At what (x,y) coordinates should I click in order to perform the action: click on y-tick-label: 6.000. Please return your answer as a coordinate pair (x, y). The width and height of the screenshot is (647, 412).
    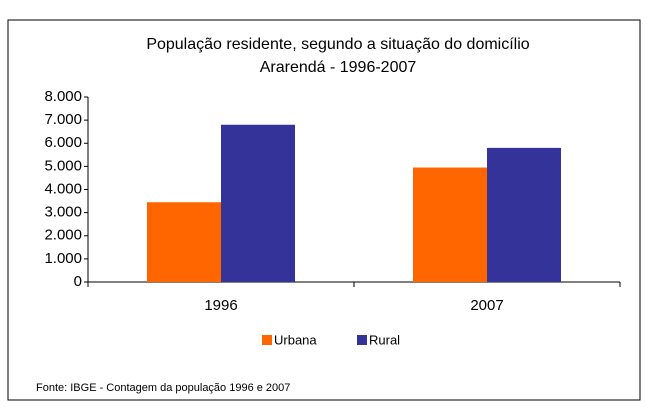
    Looking at the image, I should click on (63, 142).